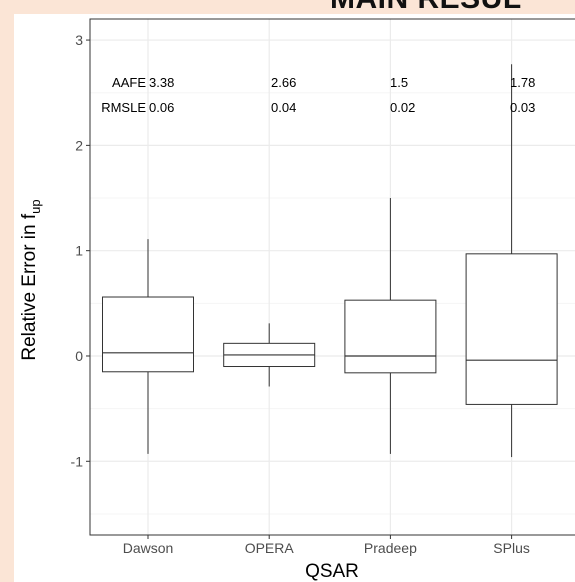 The image size is (575, 582). I want to click on box-dawson, so click(148, 346).